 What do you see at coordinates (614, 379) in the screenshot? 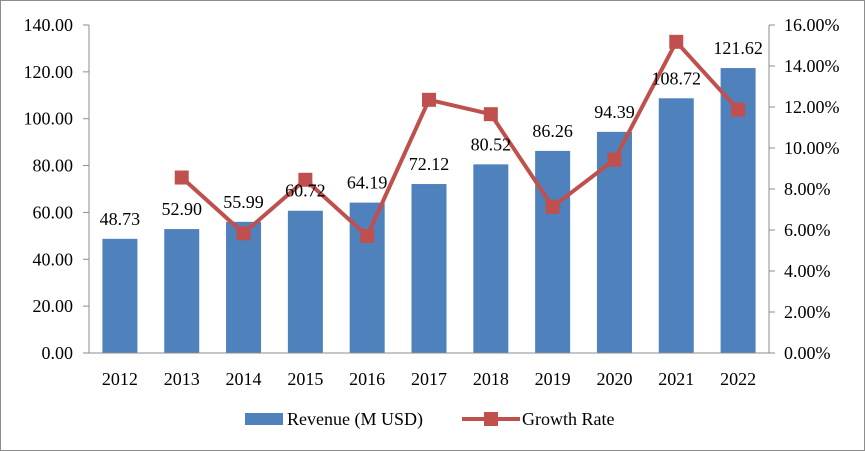
I see `x-tick-label: 2020` at bounding box center [614, 379].